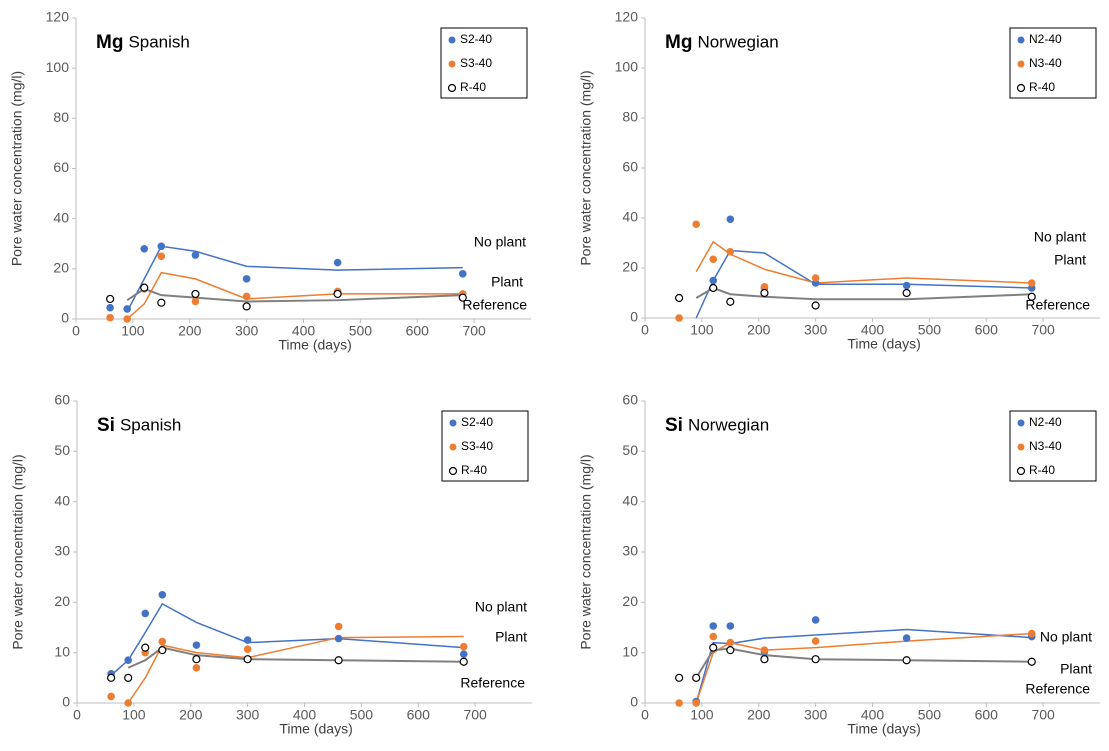  Describe the element at coordinates (627, 67) in the screenshot. I see `y-tick-label: 100` at that location.